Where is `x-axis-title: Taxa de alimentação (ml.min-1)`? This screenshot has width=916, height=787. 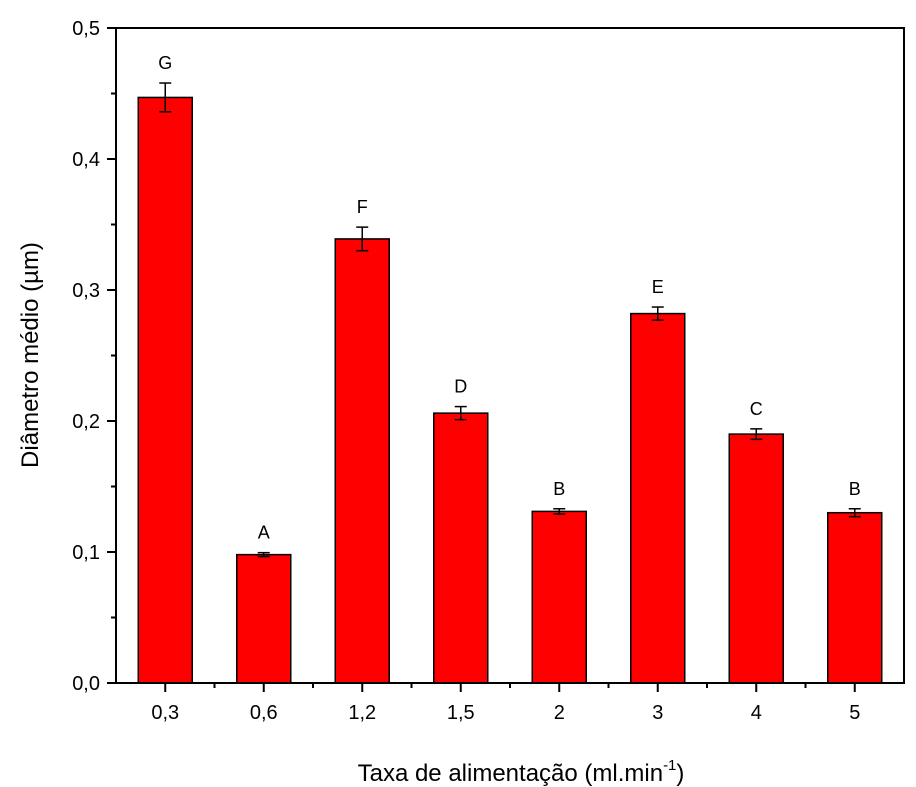 x-axis-title: Taxa de alimentação (ml.min-1) is located at coordinates (521, 772).